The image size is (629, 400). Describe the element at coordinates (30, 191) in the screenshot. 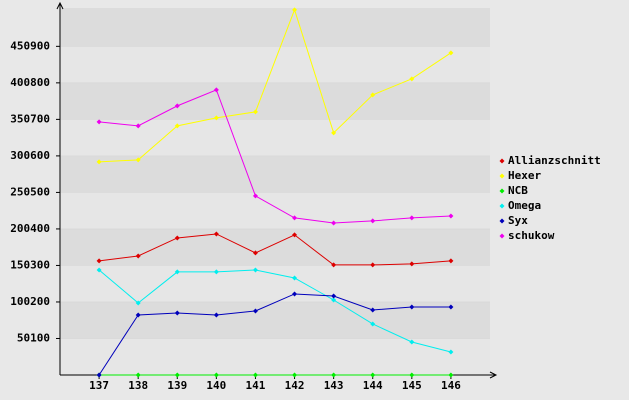

I see `y-tick-label: 250500` at that location.